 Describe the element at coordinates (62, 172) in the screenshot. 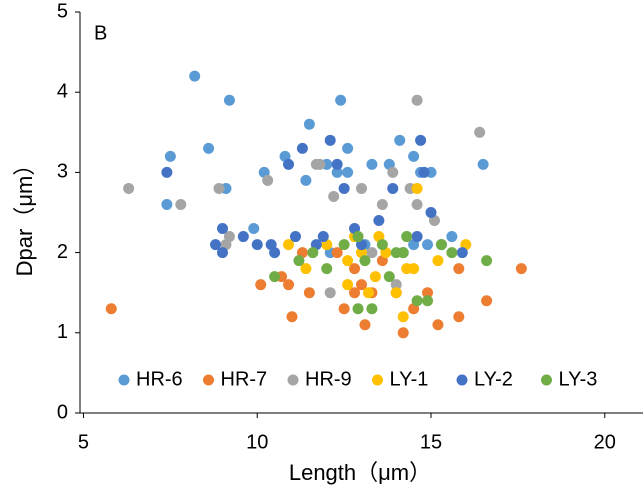

I see `y-tick-label: 3` at that location.